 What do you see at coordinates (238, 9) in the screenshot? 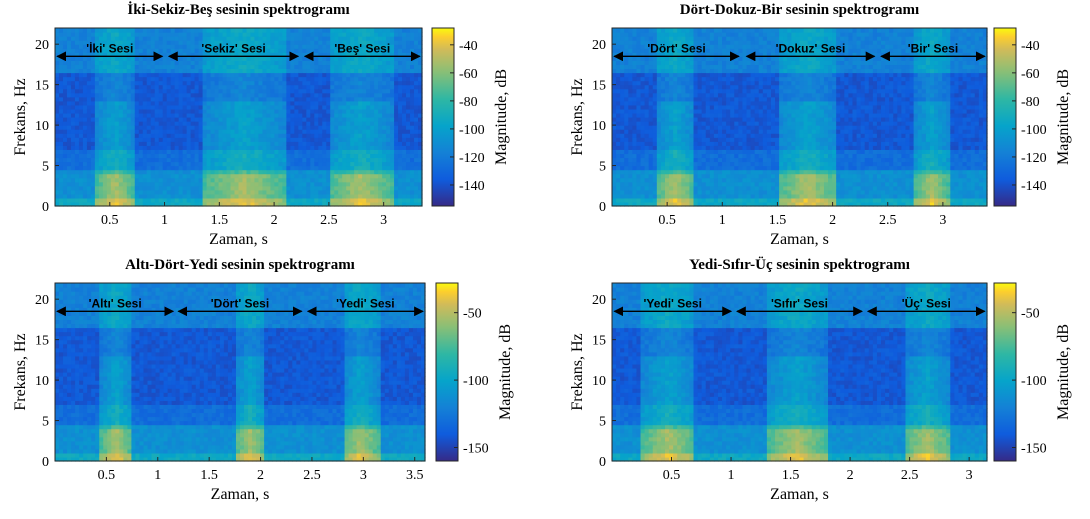
I see `chart-title: İki-Sekiz-Beş sesinin spektrogramı` at bounding box center [238, 9].